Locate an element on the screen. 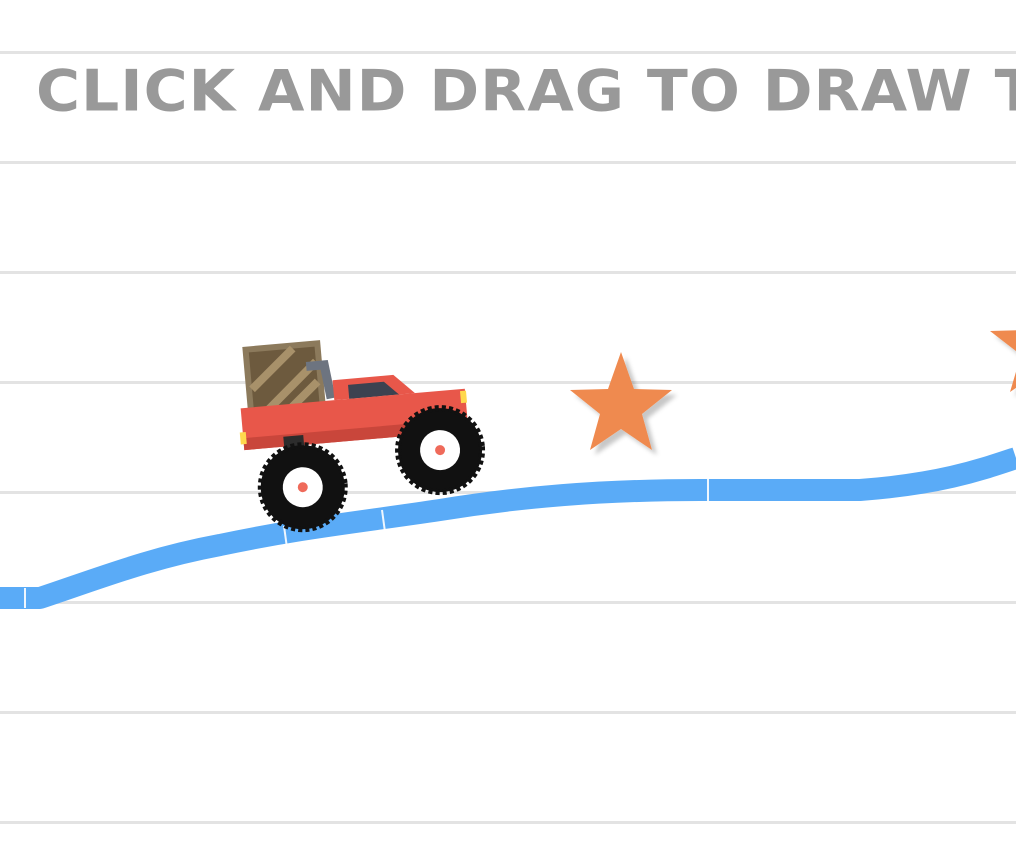 The image size is (1016, 852). monster-truck-icon is located at coordinates (362, 436).